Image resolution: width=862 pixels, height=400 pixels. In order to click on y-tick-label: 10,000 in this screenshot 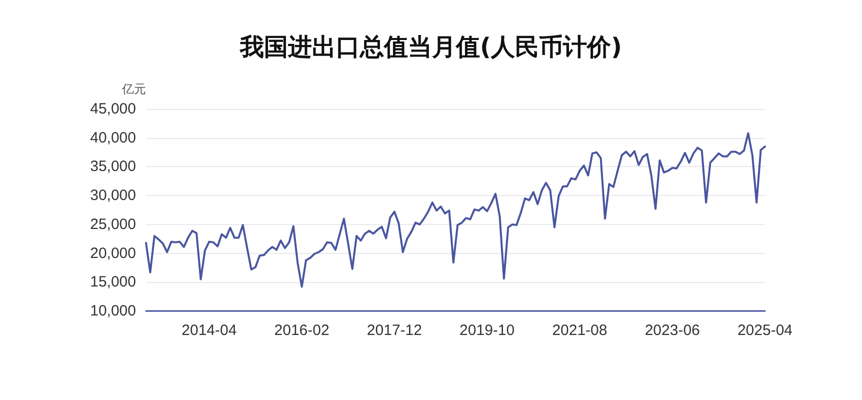, I will do `click(113, 311)`.